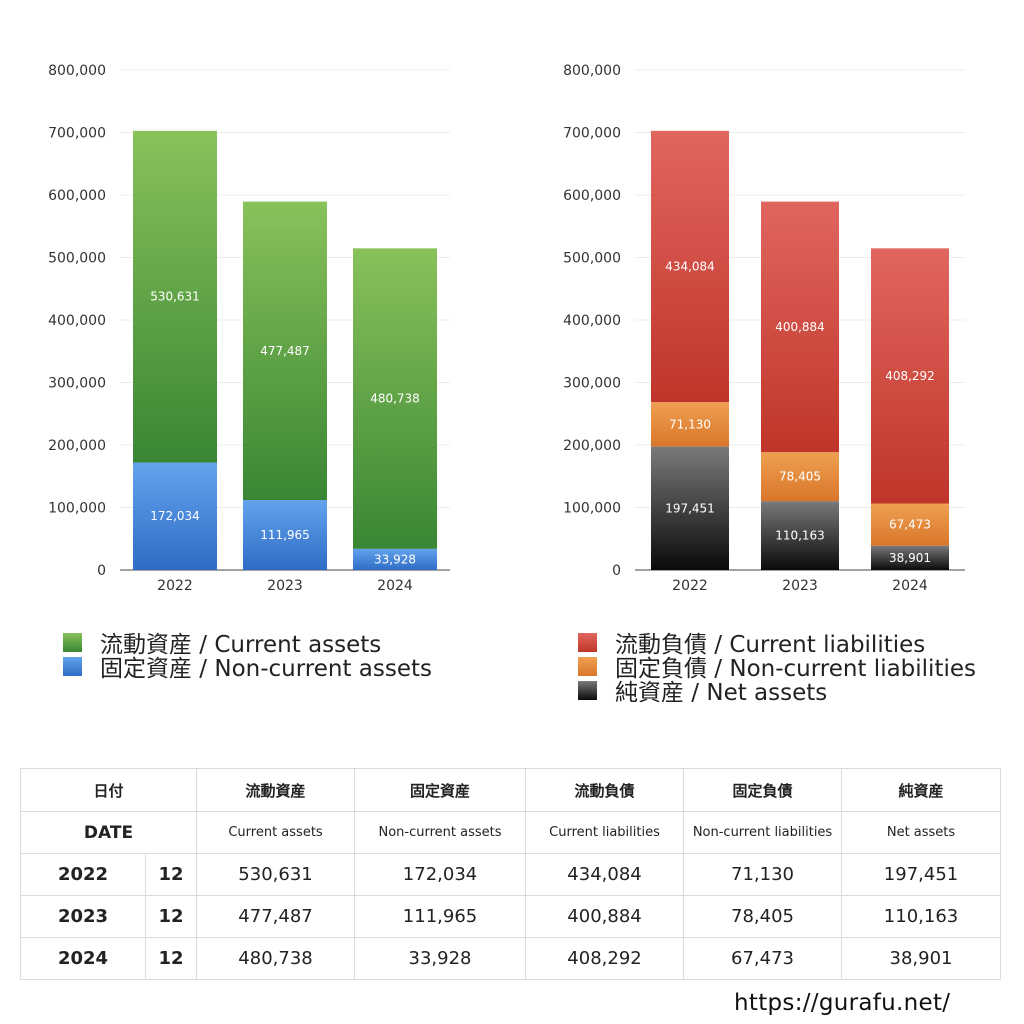 The height and width of the screenshot is (1024, 1024). What do you see at coordinates (83, 874) in the screenshot?
I see `row-year: 2022` at bounding box center [83, 874].